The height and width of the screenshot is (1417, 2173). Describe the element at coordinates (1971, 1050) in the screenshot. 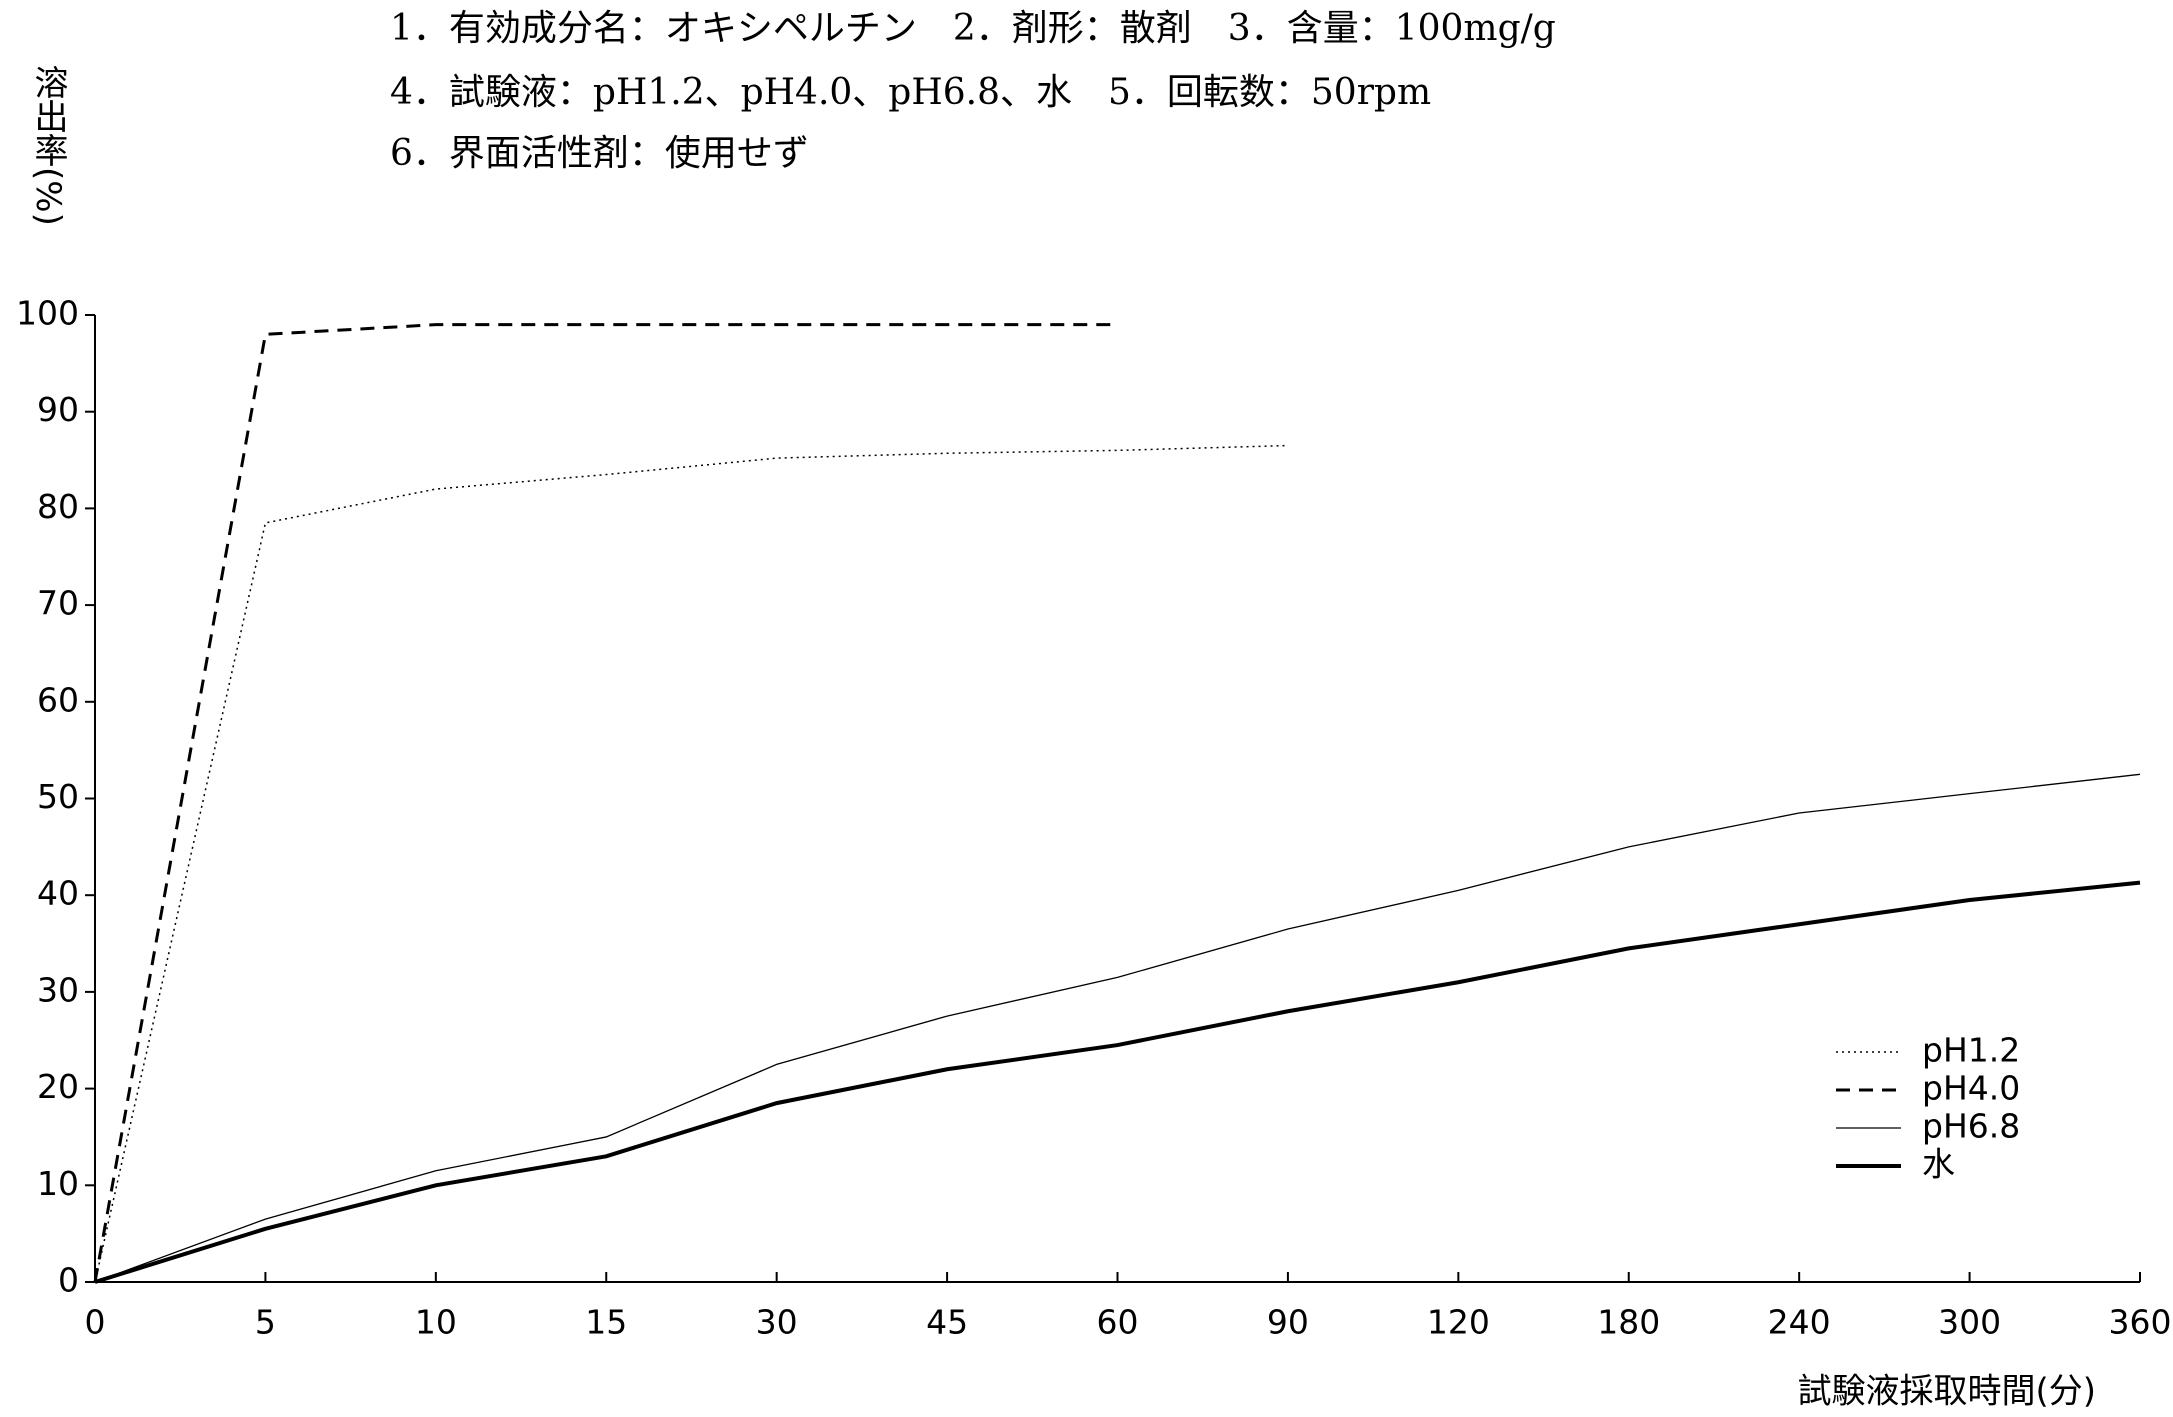

I see `legend-label: pH1.2` at that location.